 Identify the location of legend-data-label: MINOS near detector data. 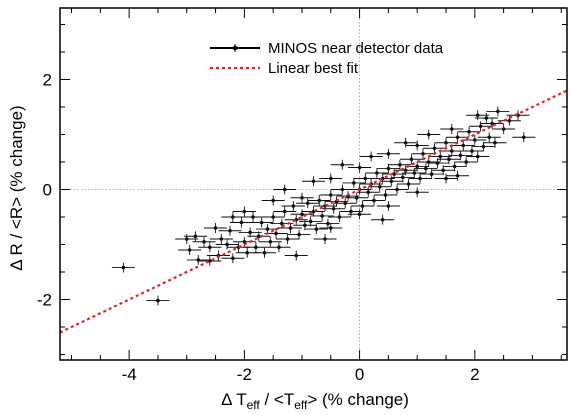
(356, 48).